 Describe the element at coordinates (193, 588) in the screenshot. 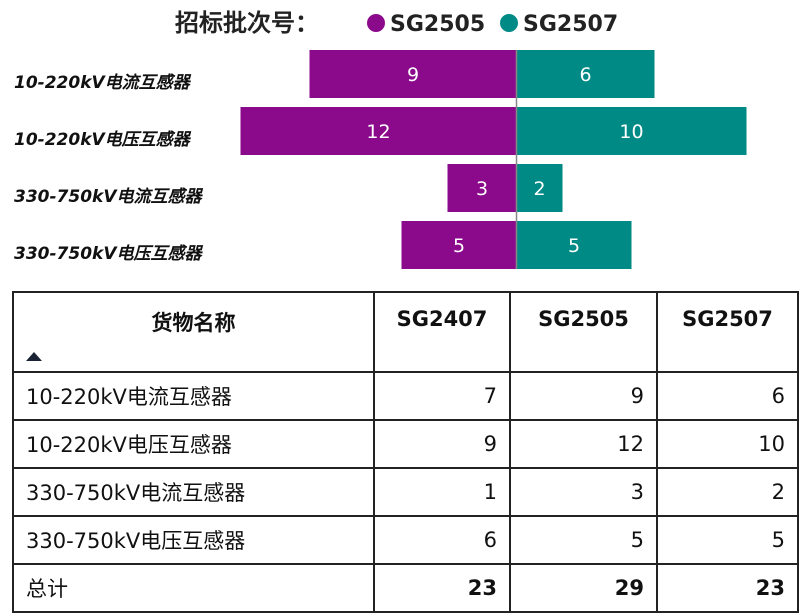

I see `total-label: 总计` at that location.